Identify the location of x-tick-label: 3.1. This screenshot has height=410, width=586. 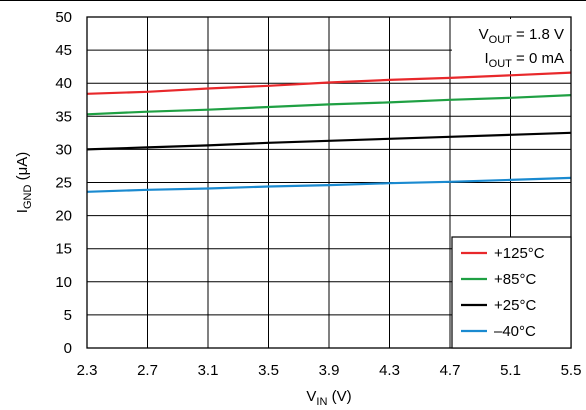
(208, 370).